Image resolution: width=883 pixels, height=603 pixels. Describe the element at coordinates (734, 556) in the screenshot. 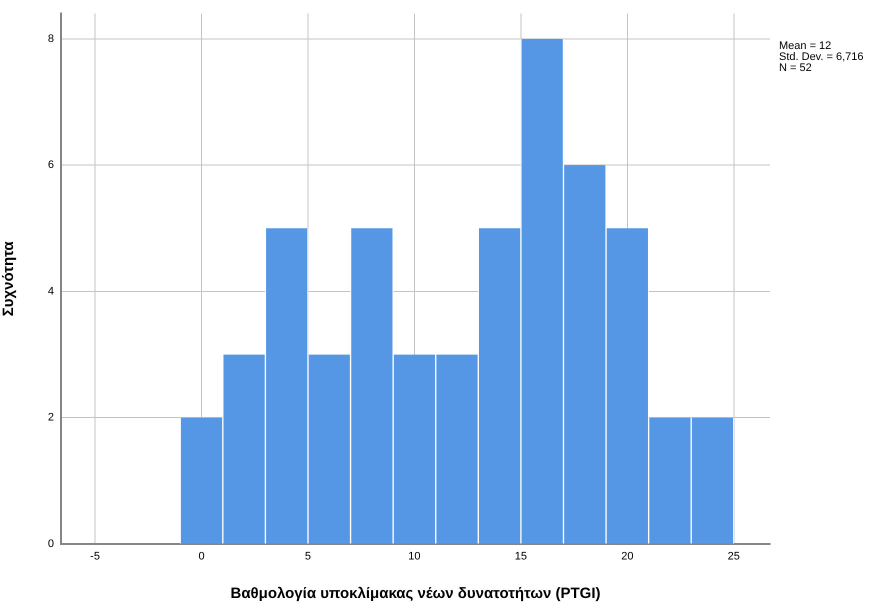

I see `x-tick-label: 25` at that location.